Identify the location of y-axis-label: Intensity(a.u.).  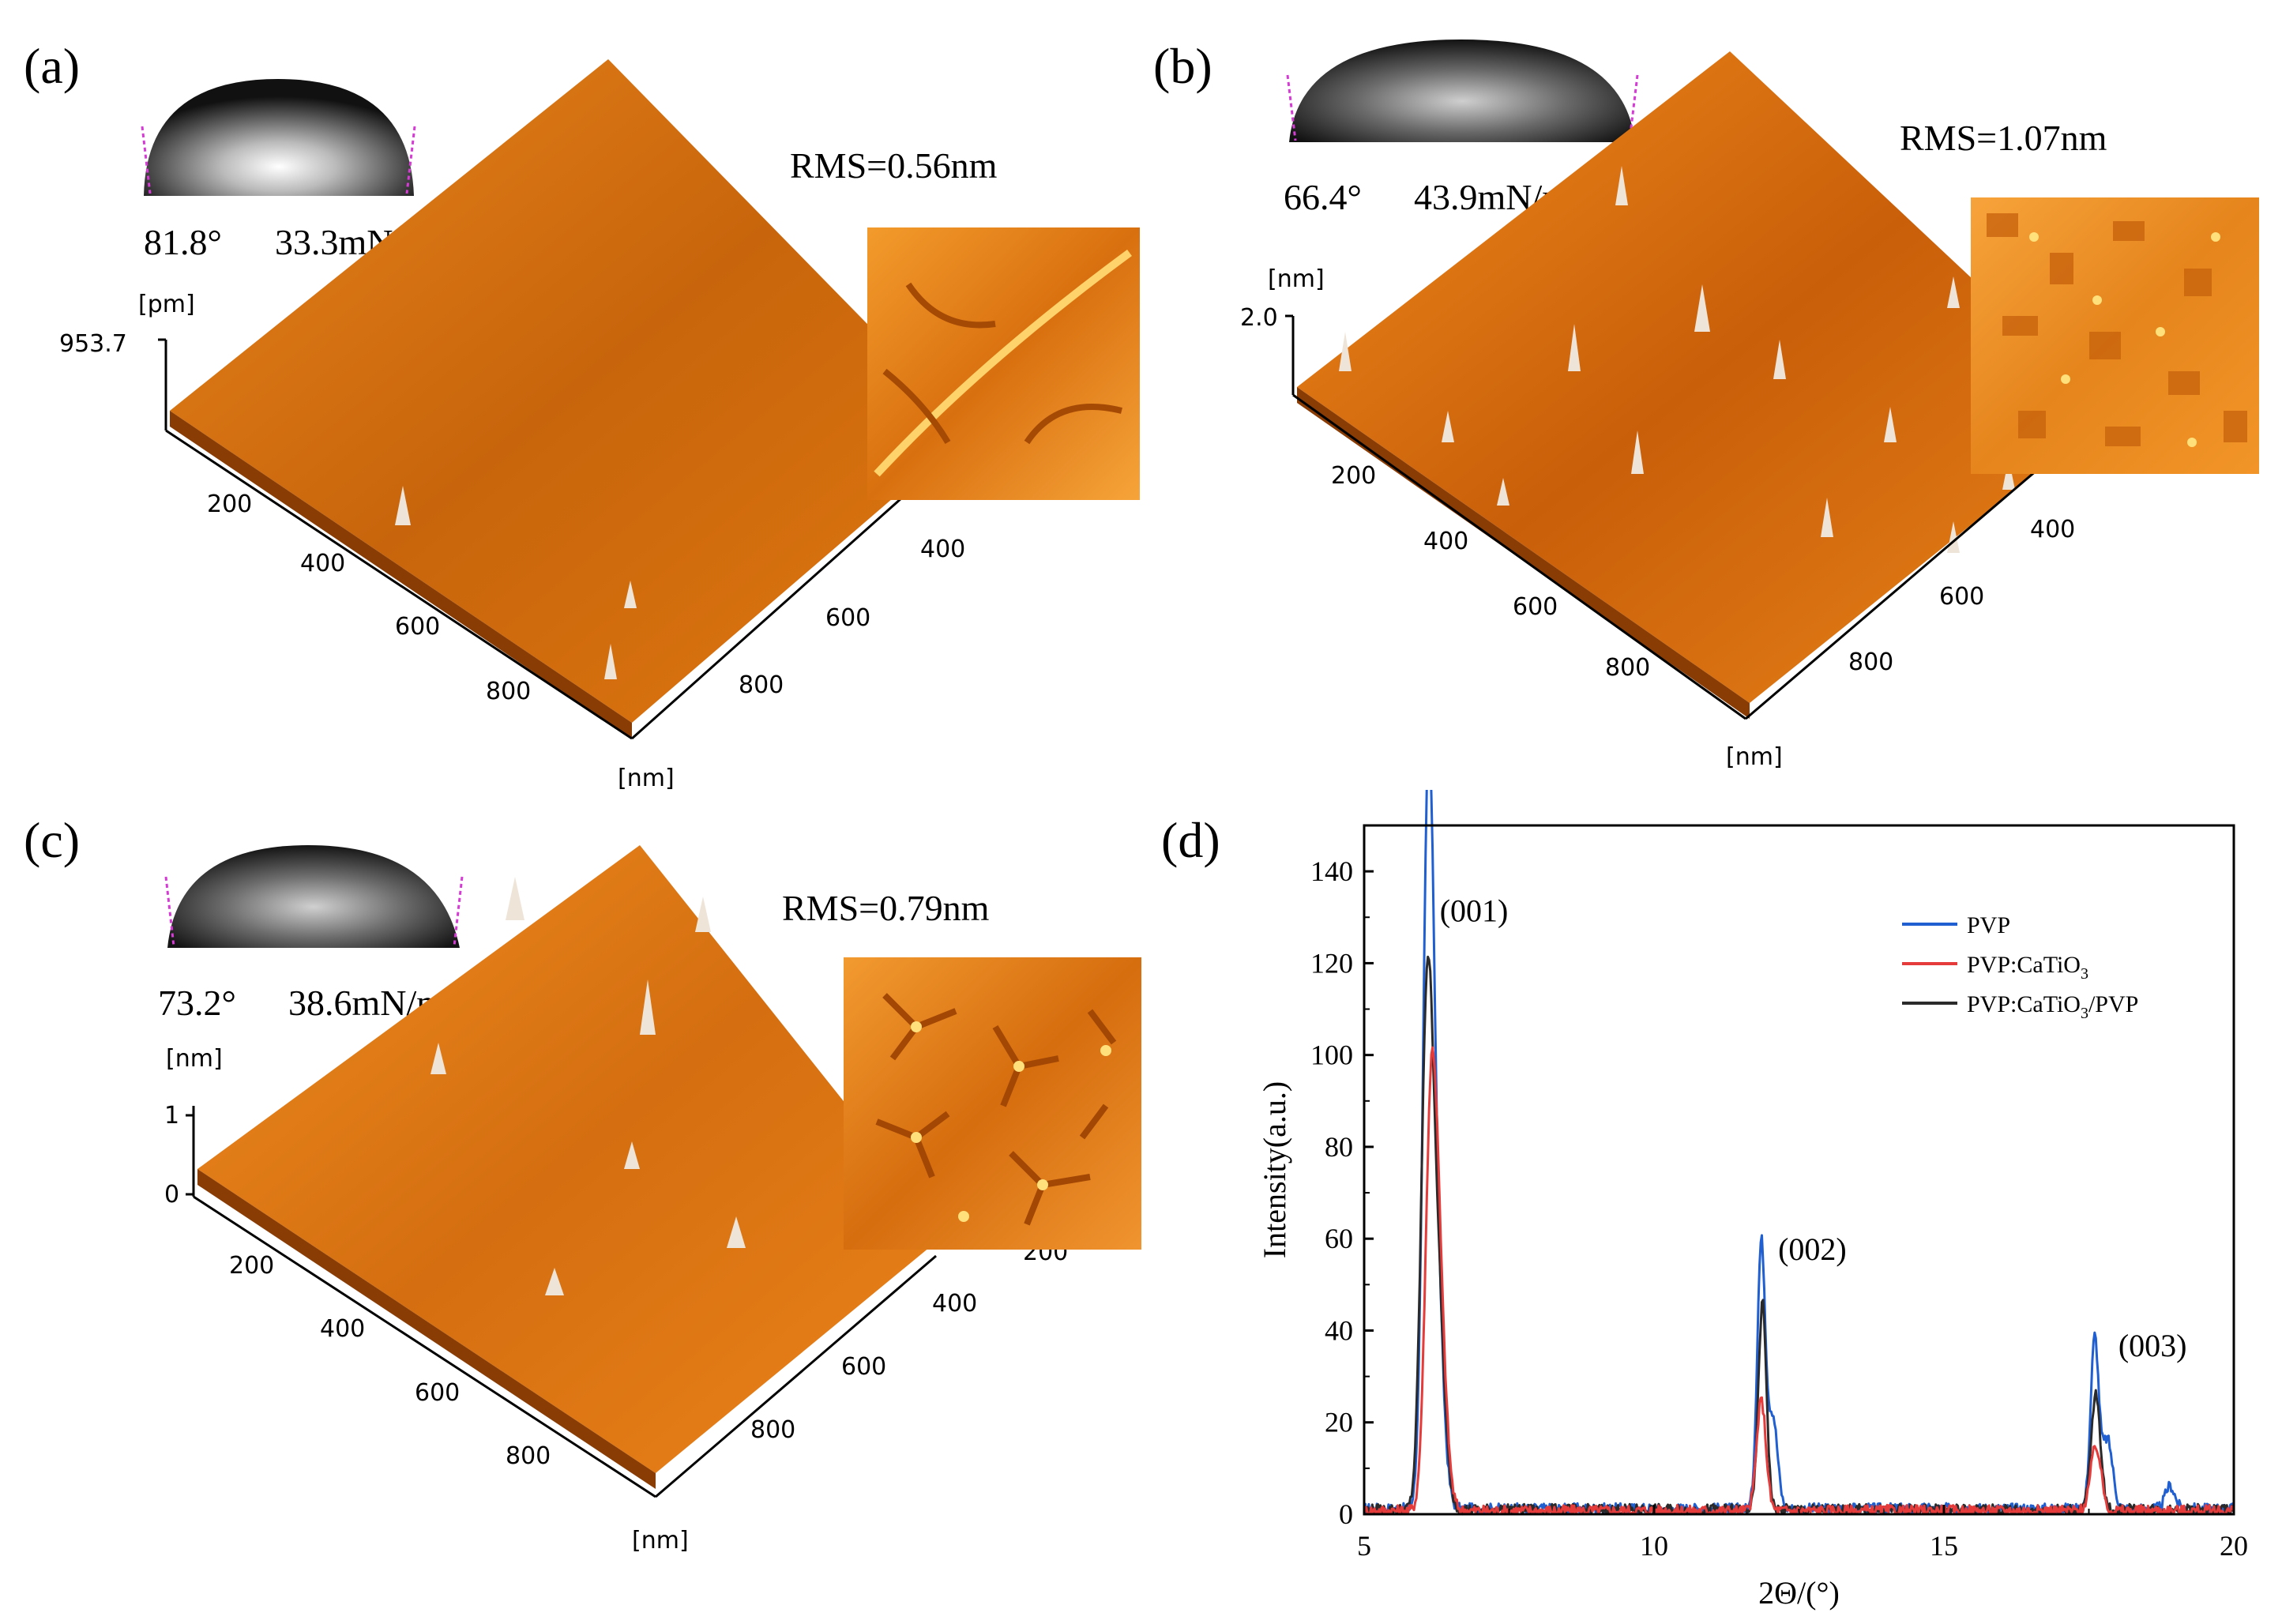
(1274, 1169).